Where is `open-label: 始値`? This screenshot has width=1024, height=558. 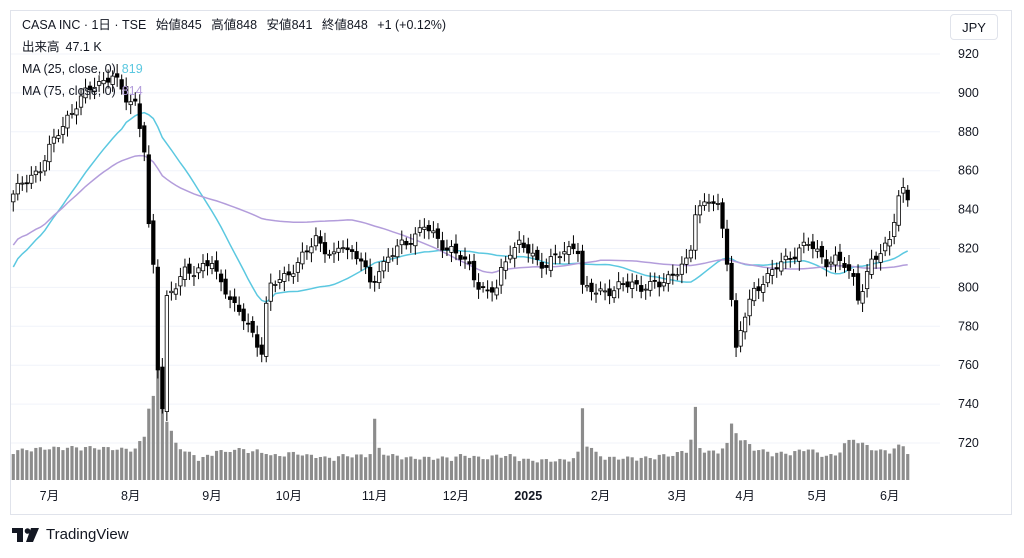
open-label: 始値 is located at coordinates (168, 25).